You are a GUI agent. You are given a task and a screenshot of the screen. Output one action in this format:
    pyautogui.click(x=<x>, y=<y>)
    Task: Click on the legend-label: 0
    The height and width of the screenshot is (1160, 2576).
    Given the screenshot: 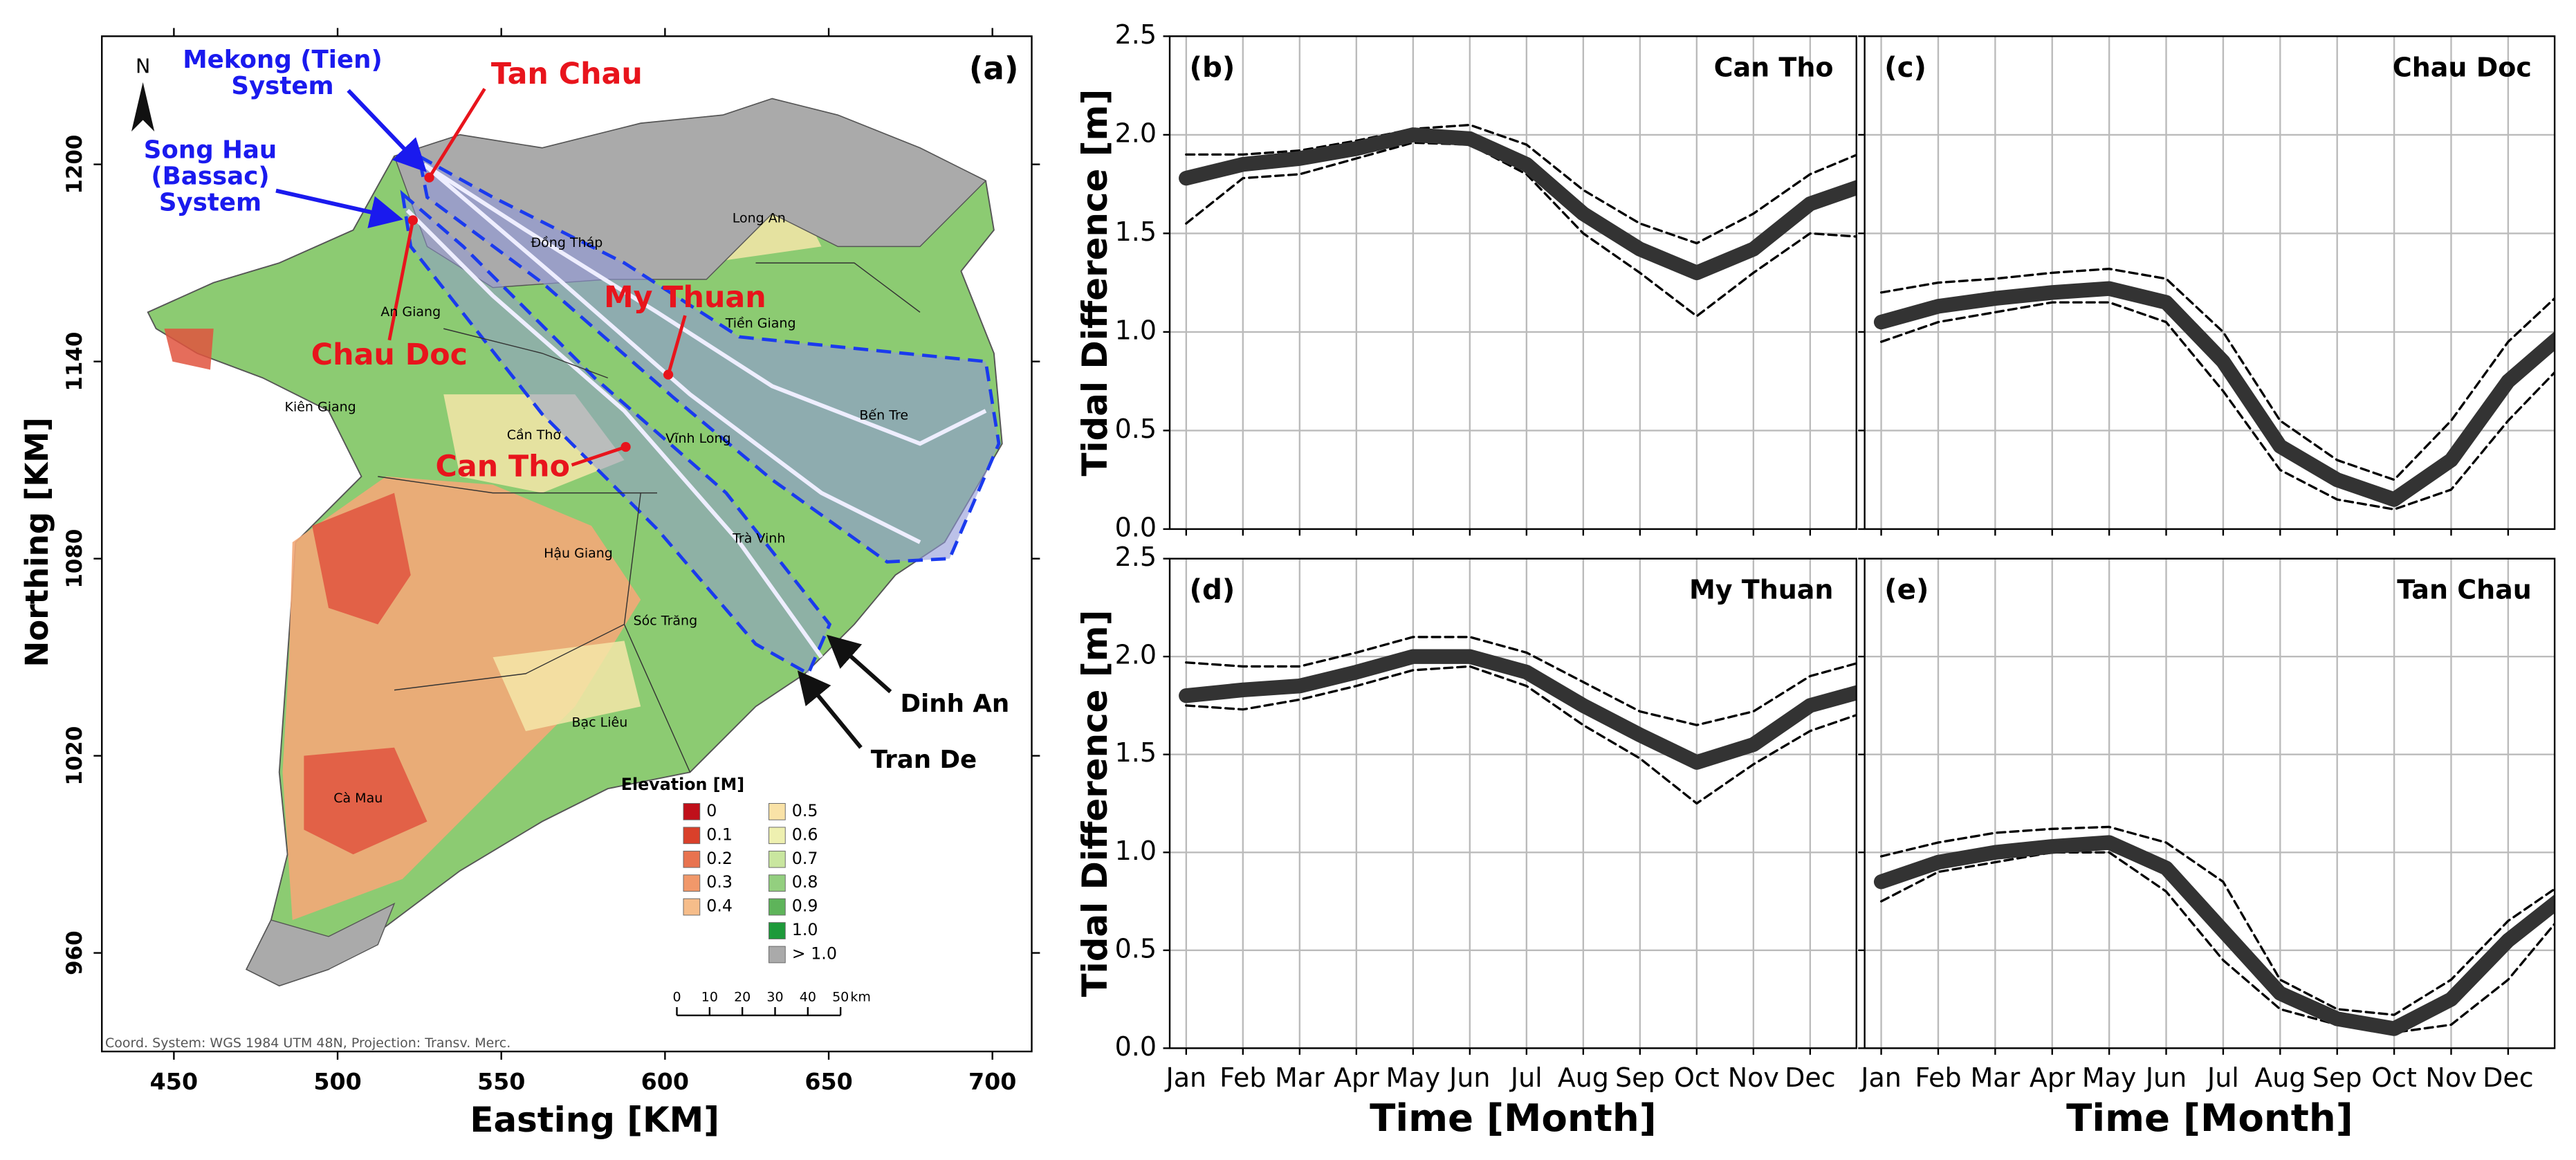 What is the action you would take?
    pyautogui.click(x=711, y=811)
    